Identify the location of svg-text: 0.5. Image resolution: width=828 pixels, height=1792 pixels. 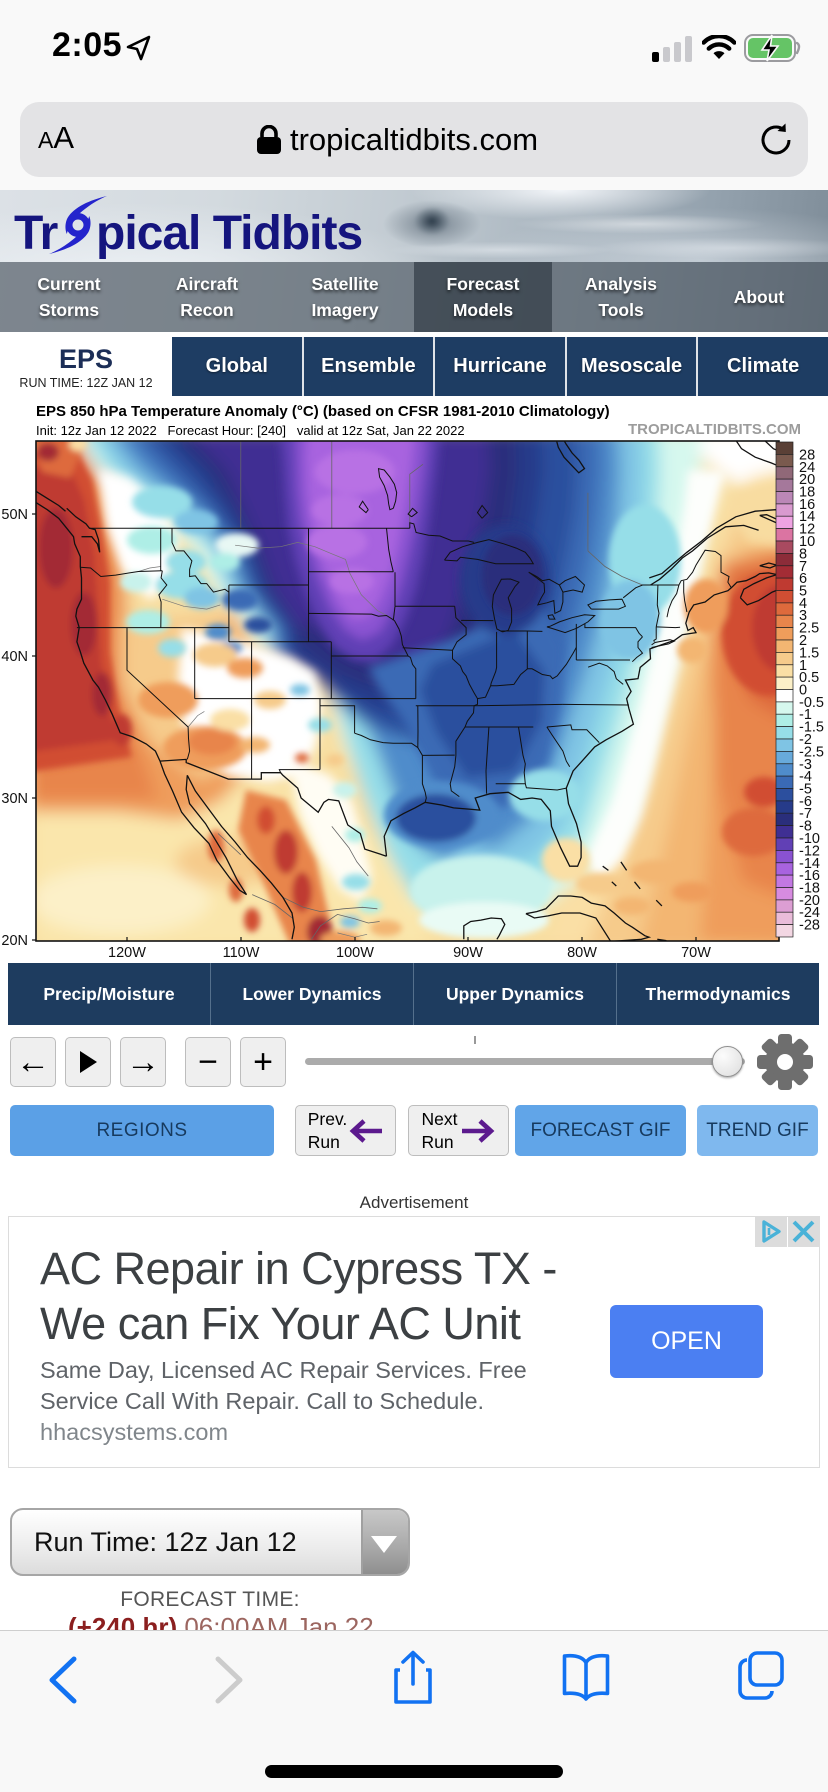
(809, 678).